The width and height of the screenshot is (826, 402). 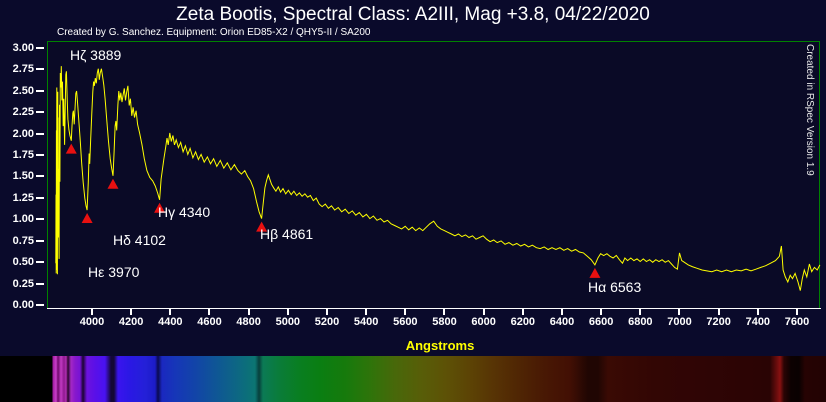 What do you see at coordinates (809, 110) in the screenshot?
I see `rspec-version-watermark: Created in RSpec Version 1.9` at bounding box center [809, 110].